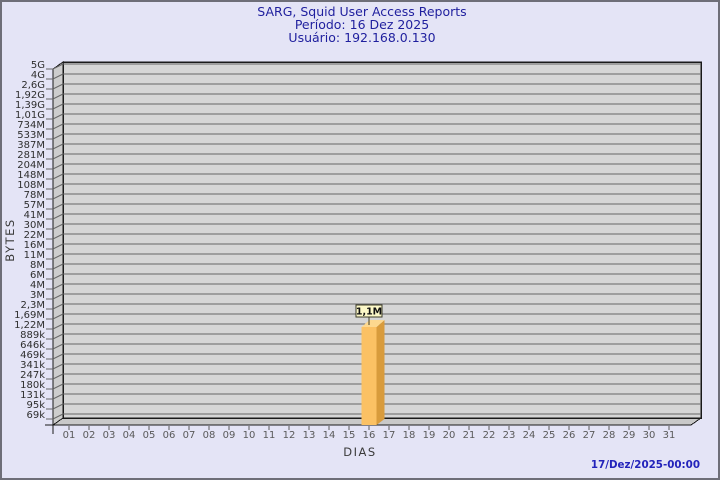 Image resolution: width=720 pixels, height=480 pixels. Describe the element at coordinates (669, 435) in the screenshot. I see `x-tick-label: 31` at that location.